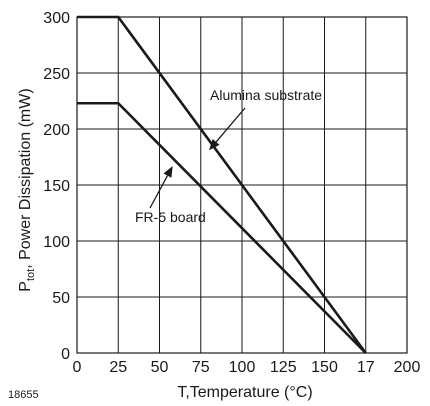 The width and height of the screenshot is (430, 406). I want to click on figure-number: 18655, so click(23, 395).